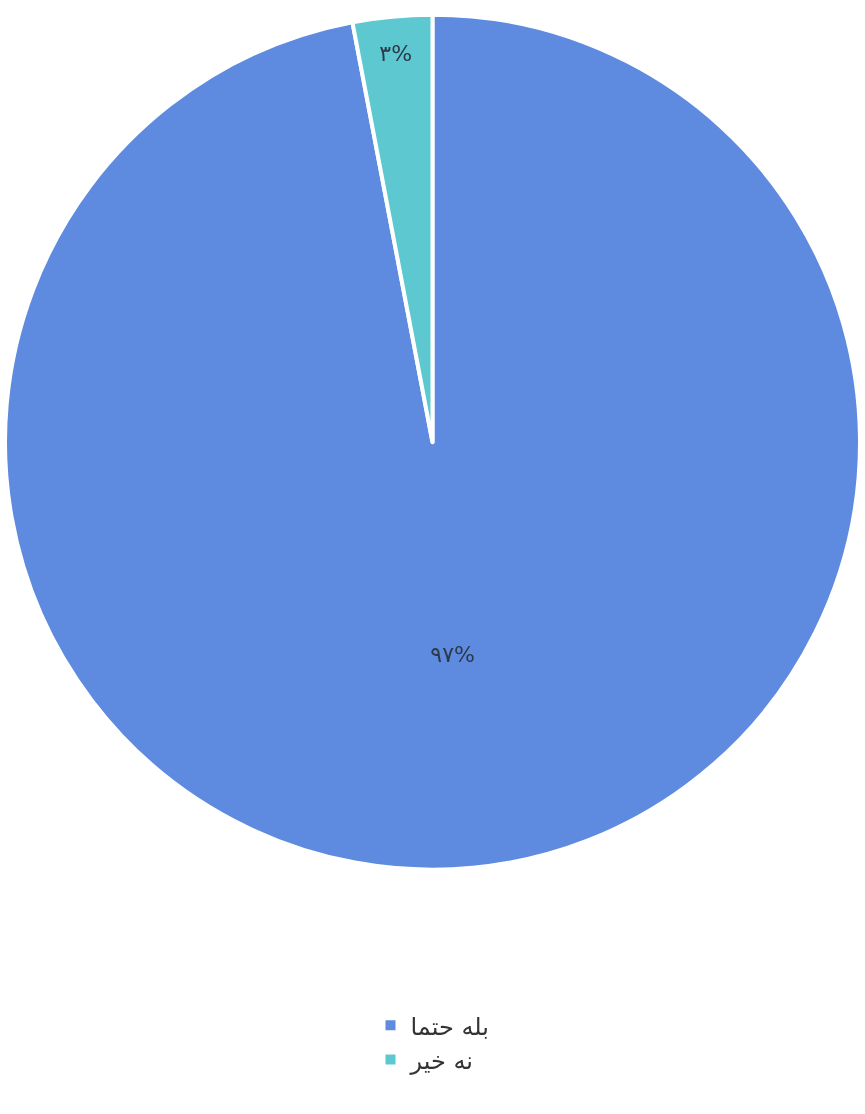 The image size is (865, 1114). Describe the element at coordinates (441, 1060) in the screenshot. I see `legend-label: نه خیر` at that location.